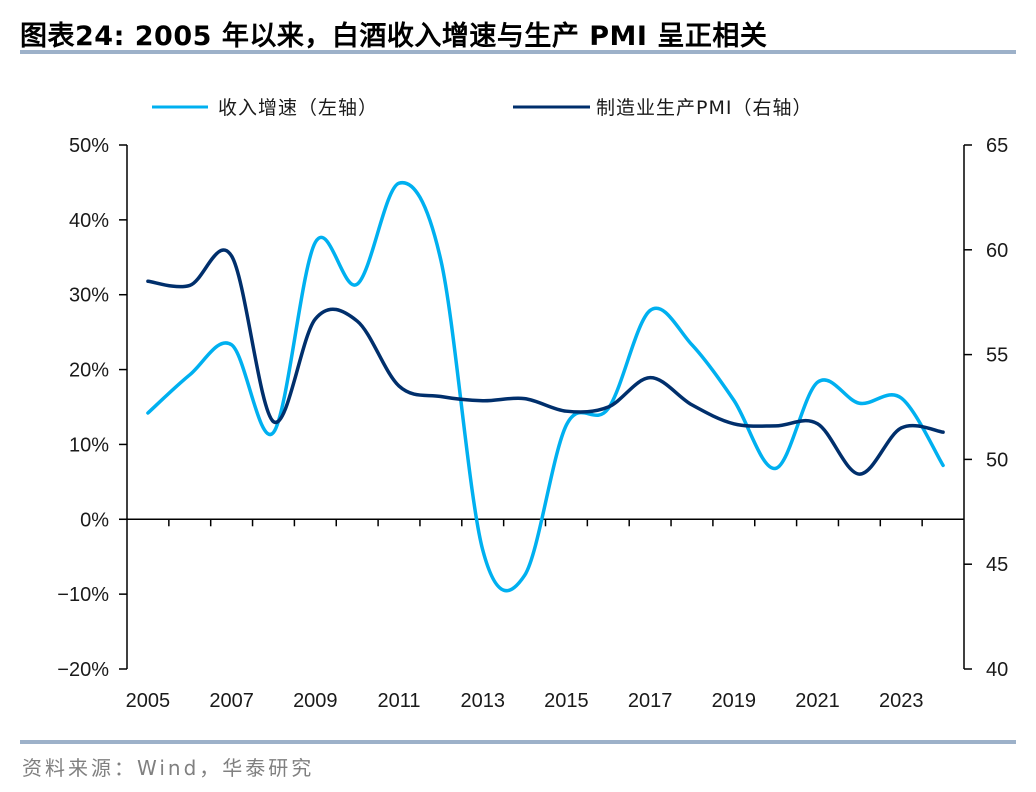 The image size is (1036, 792). I want to click on x-tick-label: 2019, so click(734, 701).